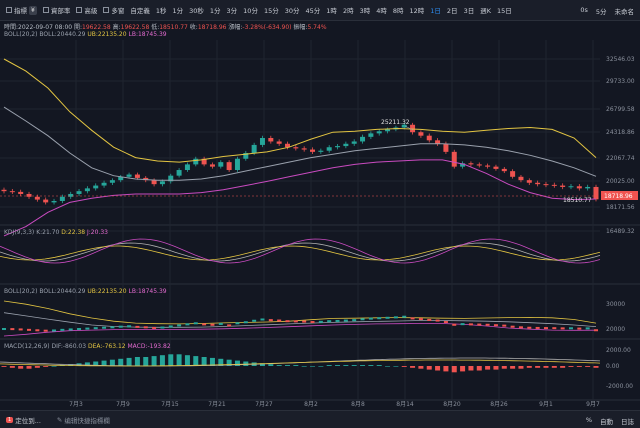  What do you see at coordinates (300, 253) in the screenshot?
I see `kdj-d-line` at bounding box center [300, 253].